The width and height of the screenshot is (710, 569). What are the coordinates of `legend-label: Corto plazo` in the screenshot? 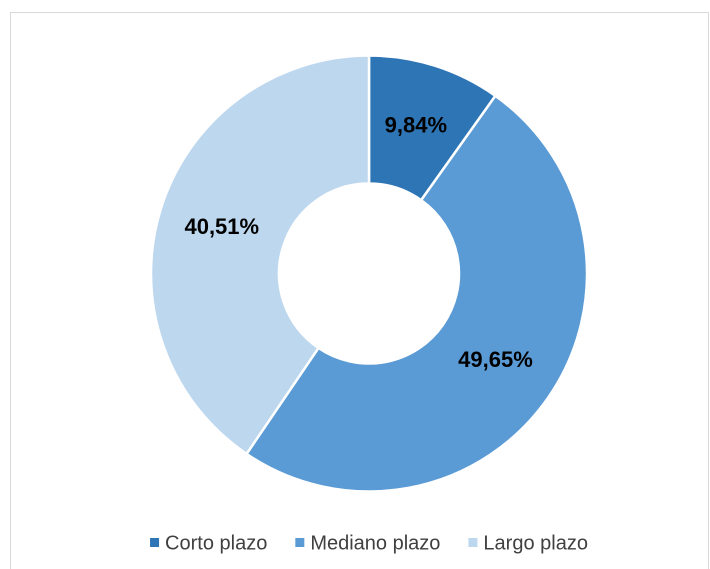 It's located at (216, 543).